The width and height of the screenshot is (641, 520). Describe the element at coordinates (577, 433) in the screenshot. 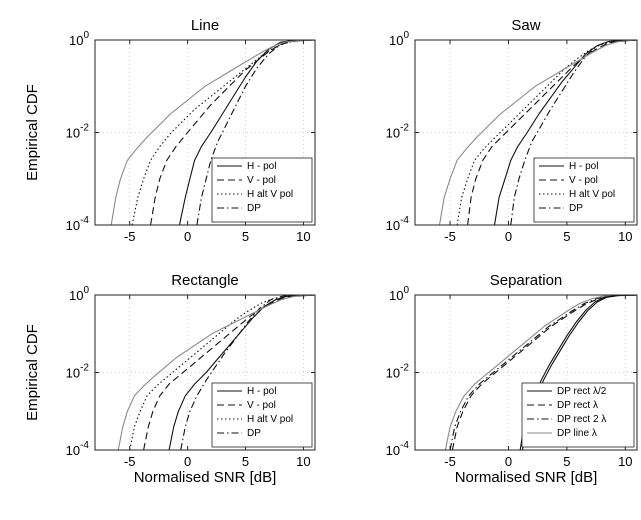

I see `legend-label: DP line λ` at that location.